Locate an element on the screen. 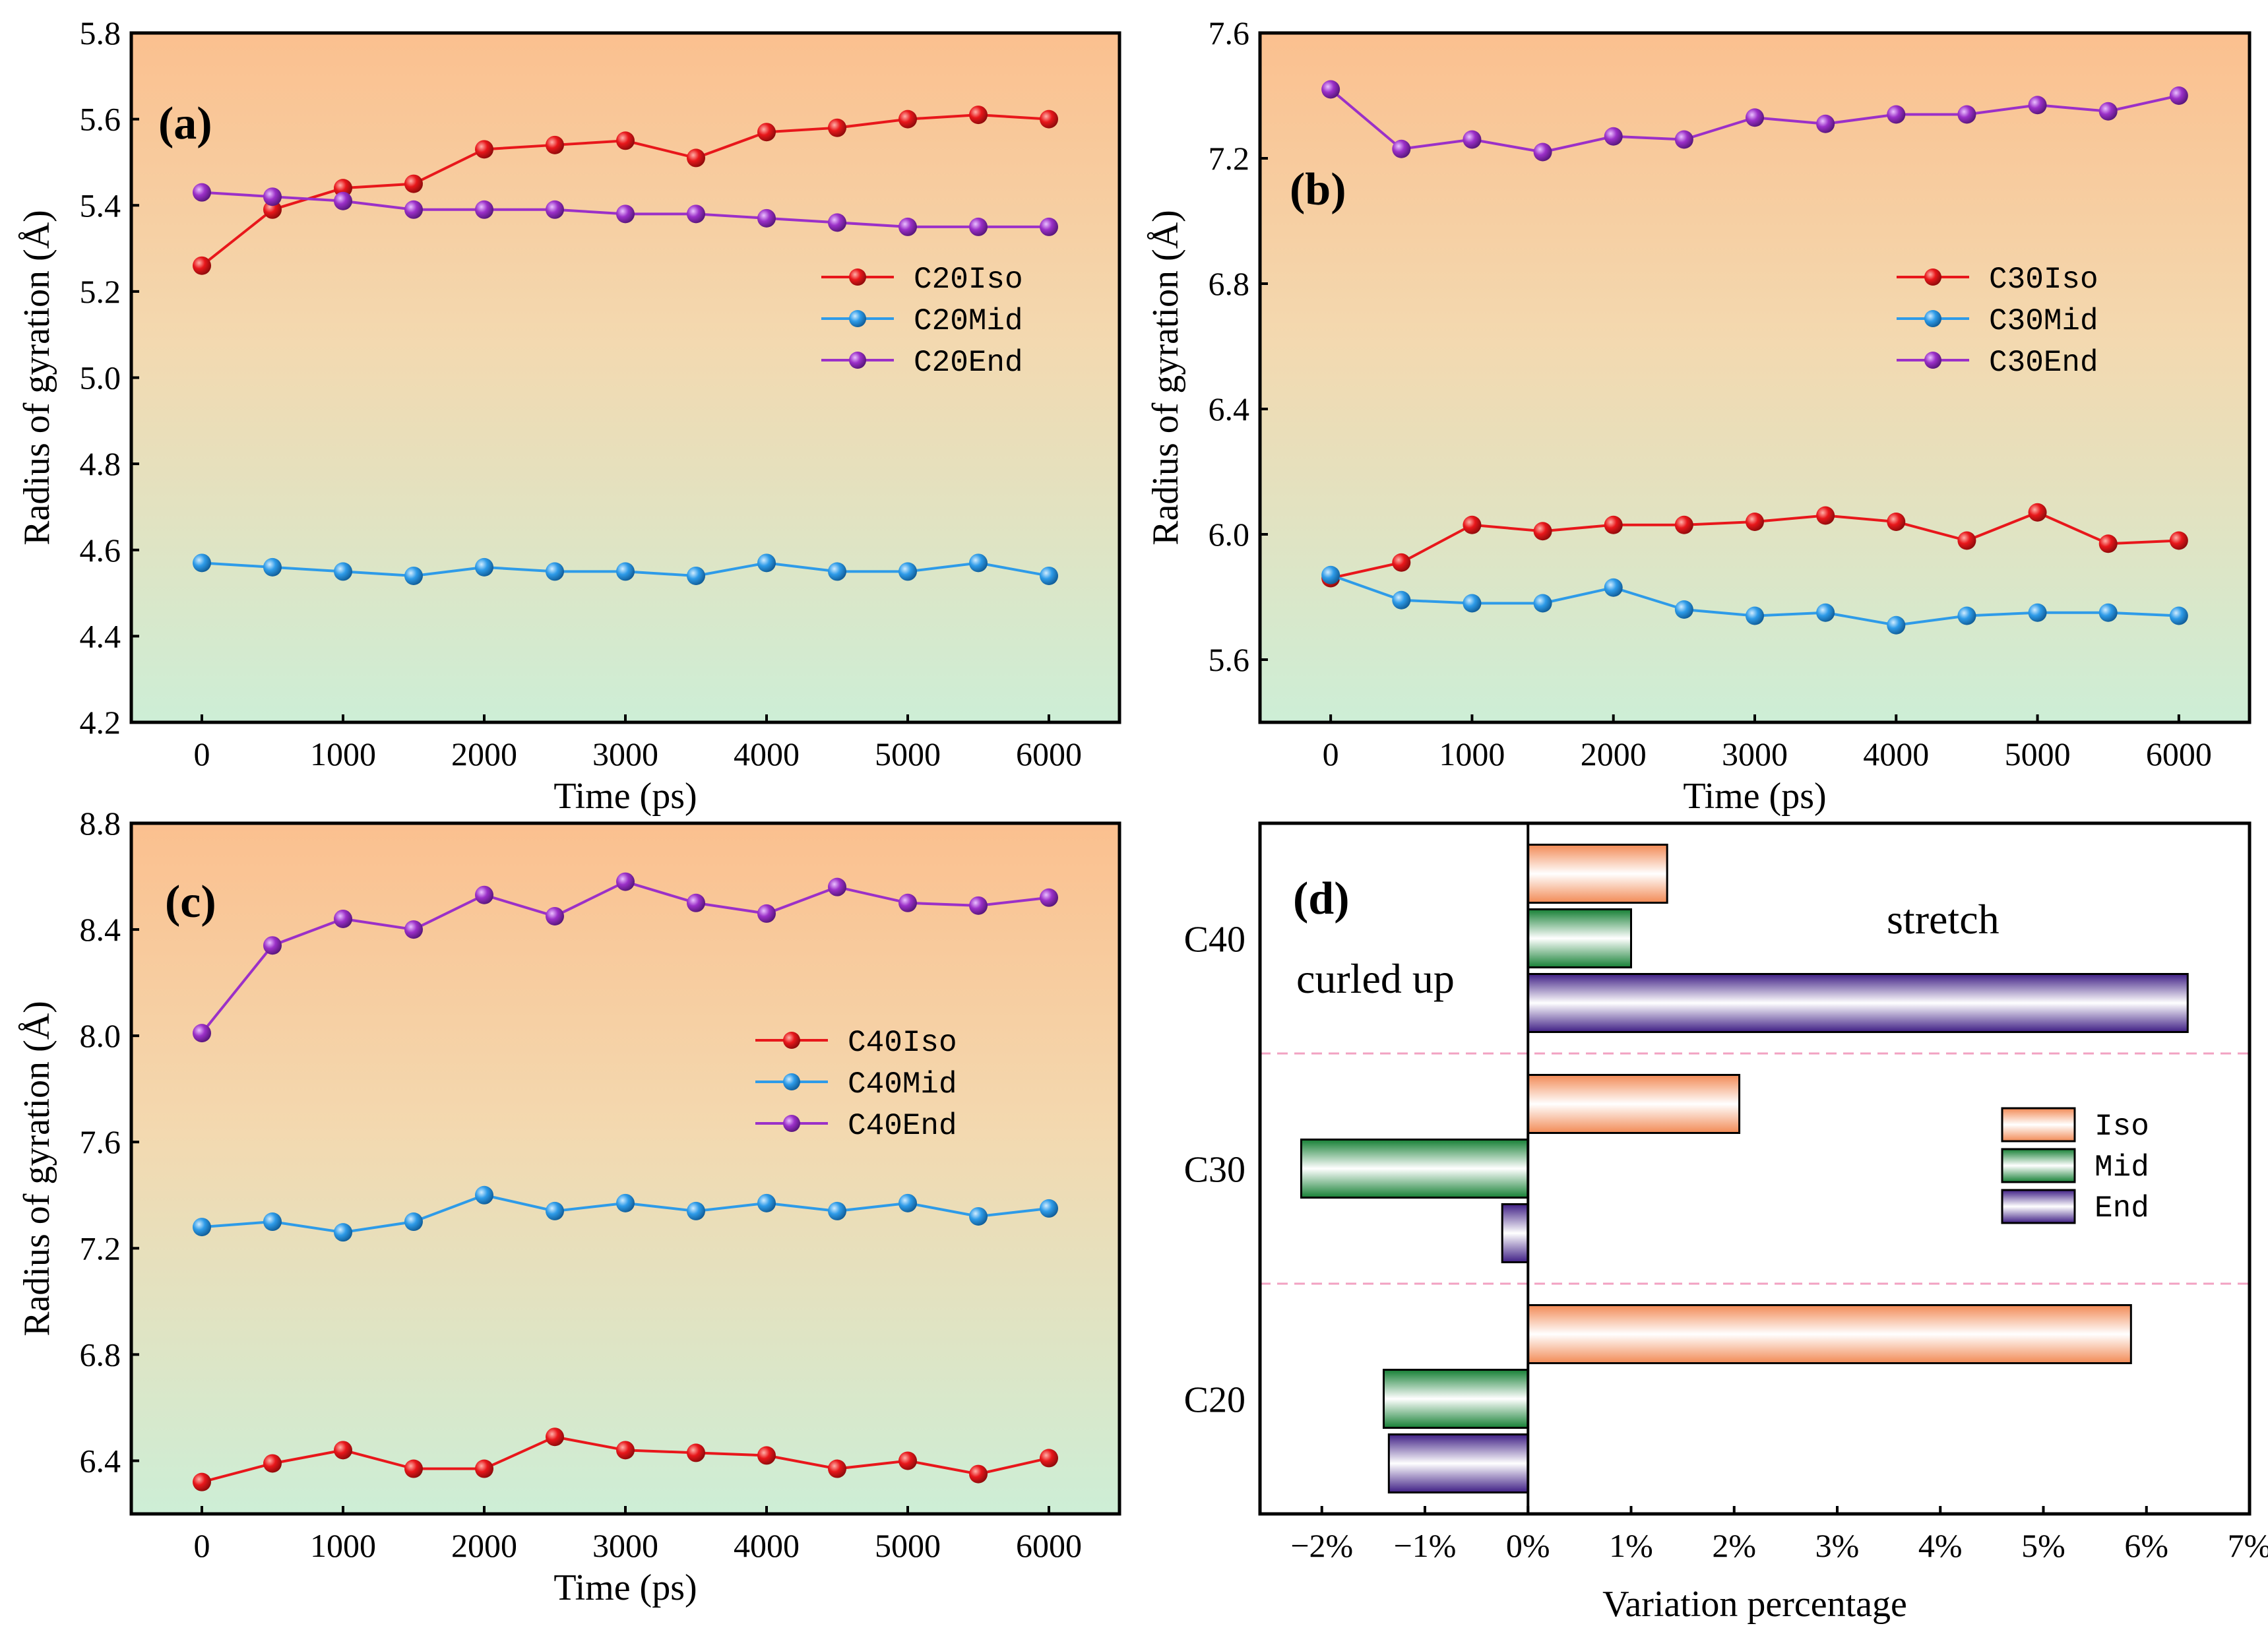  panel-label: (a) is located at coordinates (185, 123).